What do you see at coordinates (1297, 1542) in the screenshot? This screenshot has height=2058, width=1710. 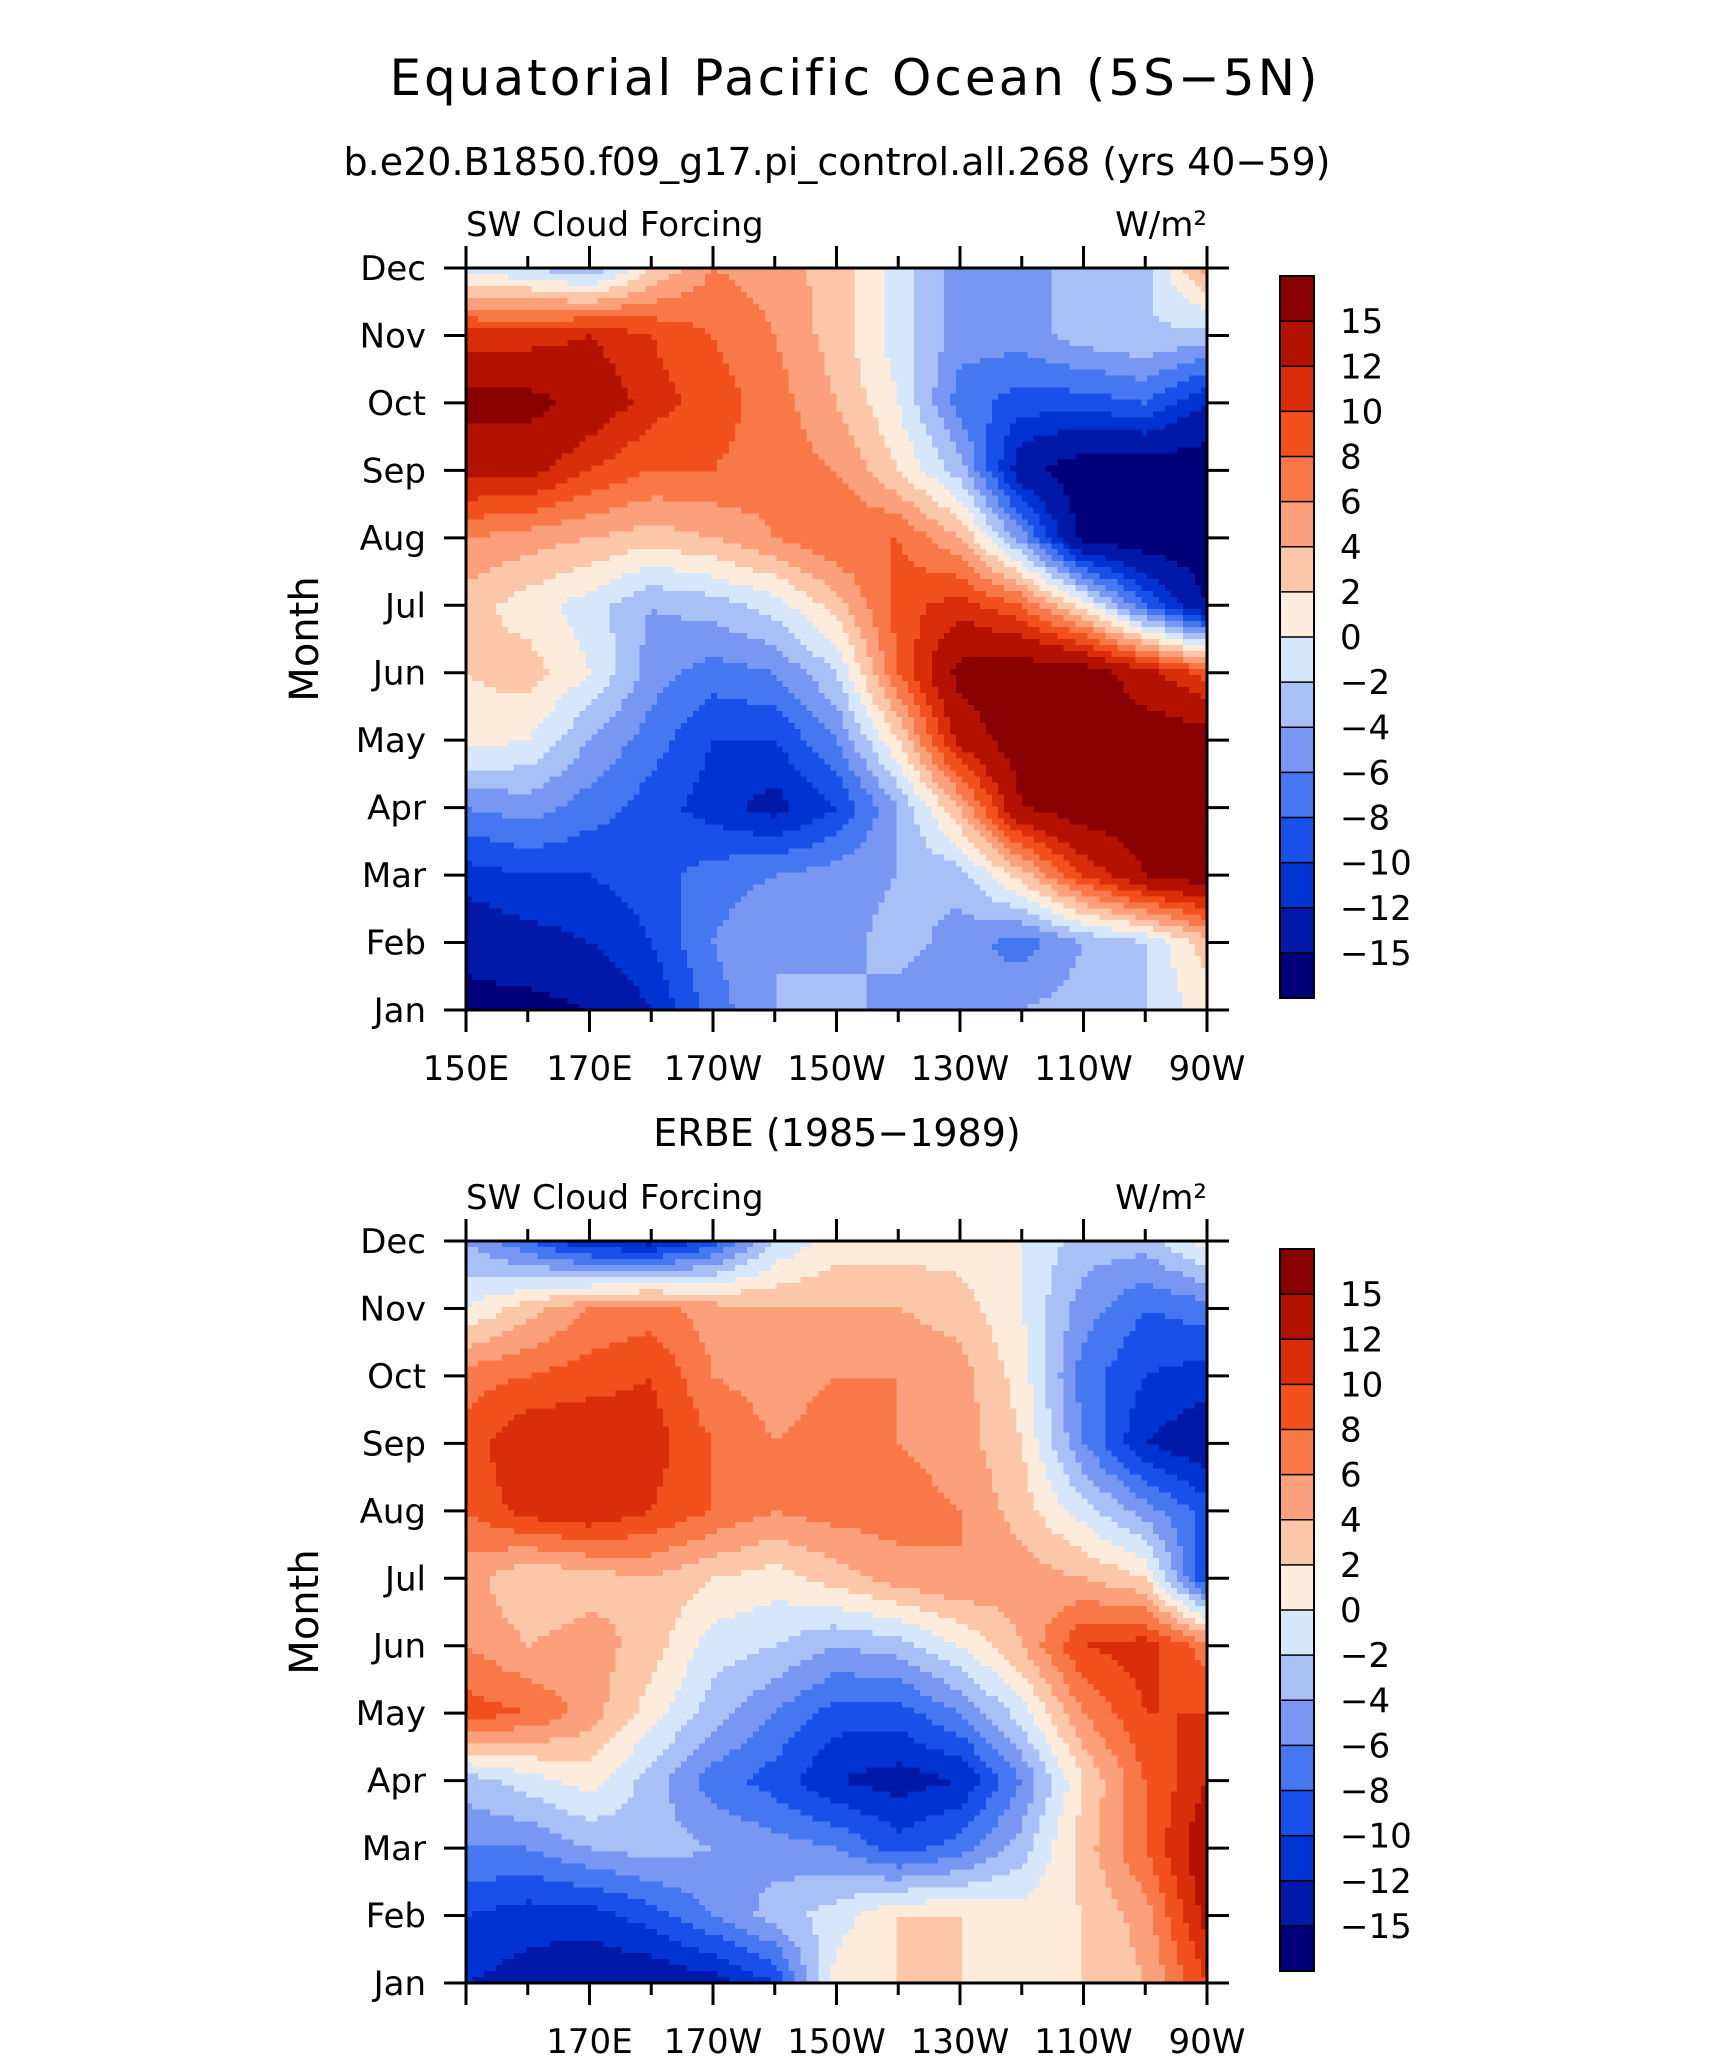 I see `colorbar-swatch` at bounding box center [1297, 1542].